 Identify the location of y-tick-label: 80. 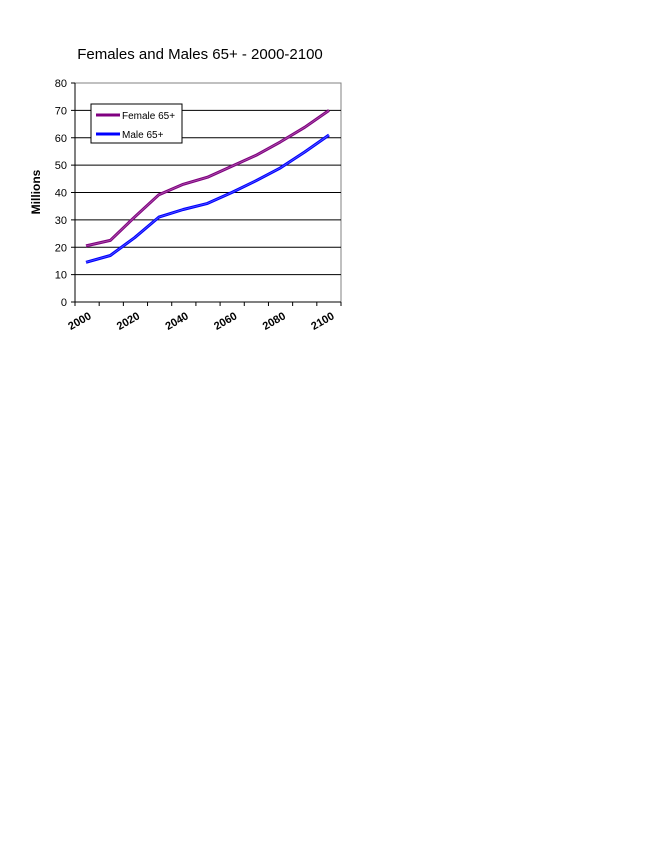
(61, 84).